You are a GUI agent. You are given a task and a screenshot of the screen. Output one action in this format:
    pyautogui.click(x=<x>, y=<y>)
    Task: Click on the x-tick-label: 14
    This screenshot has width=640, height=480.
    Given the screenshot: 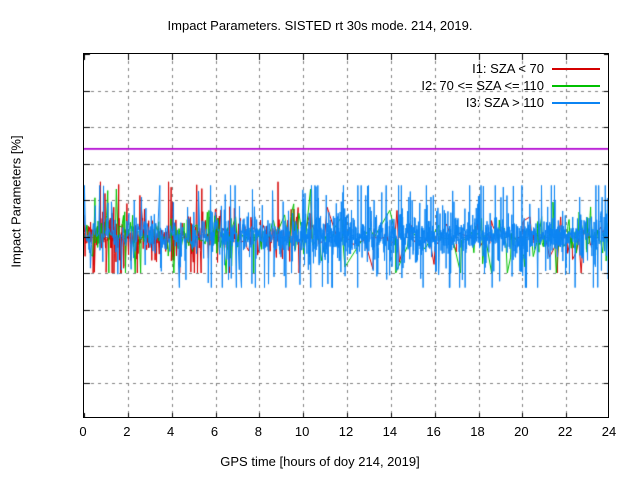 What is the action you would take?
    pyautogui.click(x=390, y=431)
    